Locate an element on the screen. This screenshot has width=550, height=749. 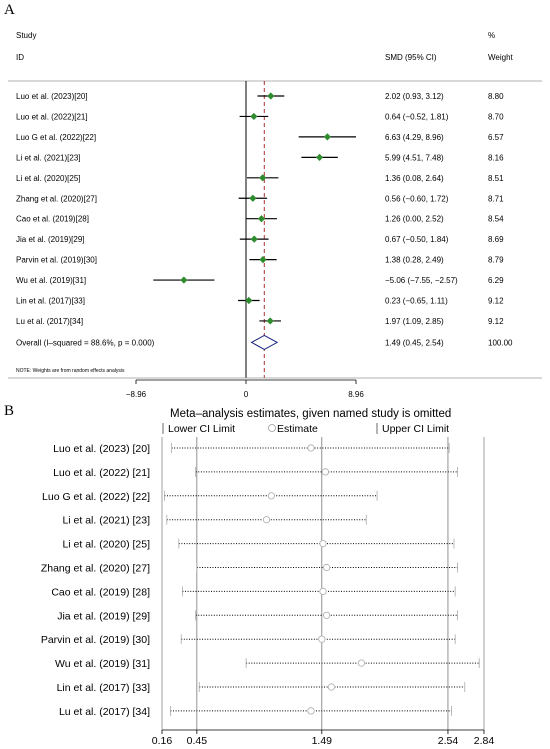
smd-ci-value: −5.06 (−7.55, −2.57) is located at coordinates (421, 280).